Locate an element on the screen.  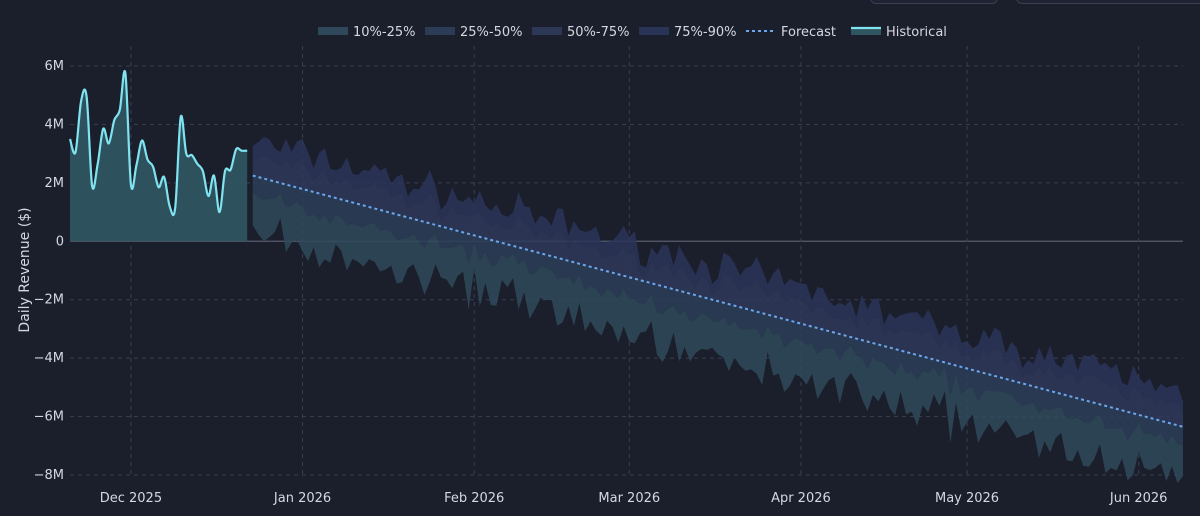
x-tick-label: May 2026 is located at coordinates (967, 498).